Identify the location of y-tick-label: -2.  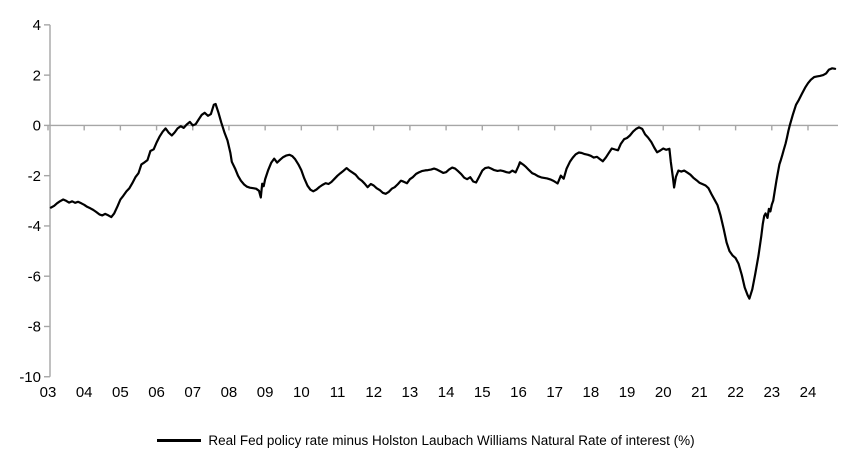
(34, 176).